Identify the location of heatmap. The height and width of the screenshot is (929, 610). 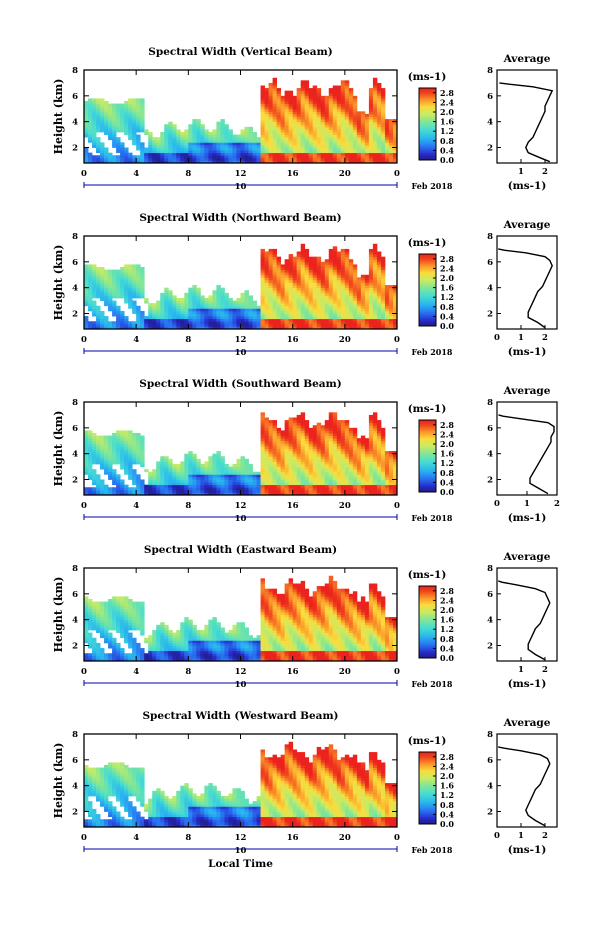
(241, 286).